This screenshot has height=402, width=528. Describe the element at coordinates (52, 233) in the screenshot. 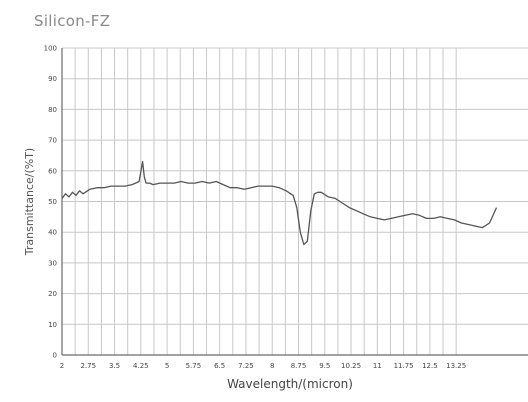

I see `y-tick-label: 40` at that location.